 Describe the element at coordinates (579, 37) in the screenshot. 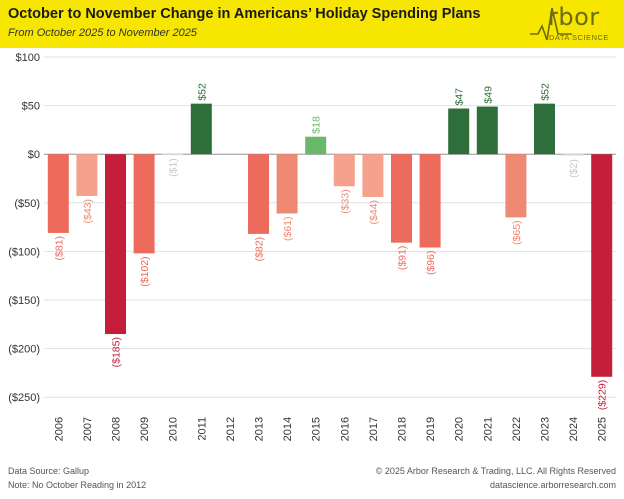

I see `logo-subtitle: DATA SCIENCE` at that location.